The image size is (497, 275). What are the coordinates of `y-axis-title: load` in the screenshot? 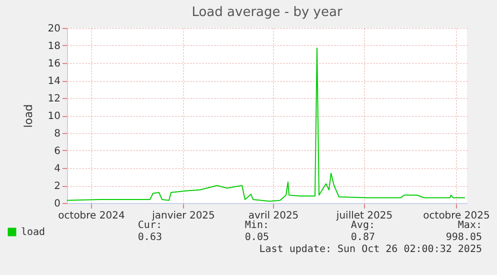 It's located at (28, 116).